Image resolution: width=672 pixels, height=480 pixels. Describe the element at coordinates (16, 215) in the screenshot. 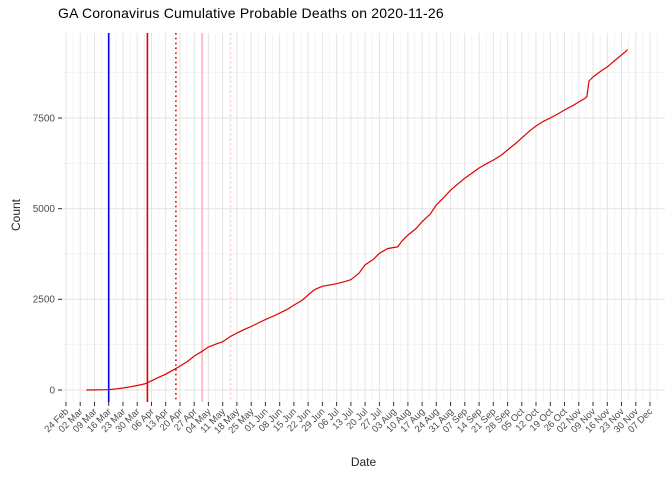

I see `y-axis-title: Count` at that location.